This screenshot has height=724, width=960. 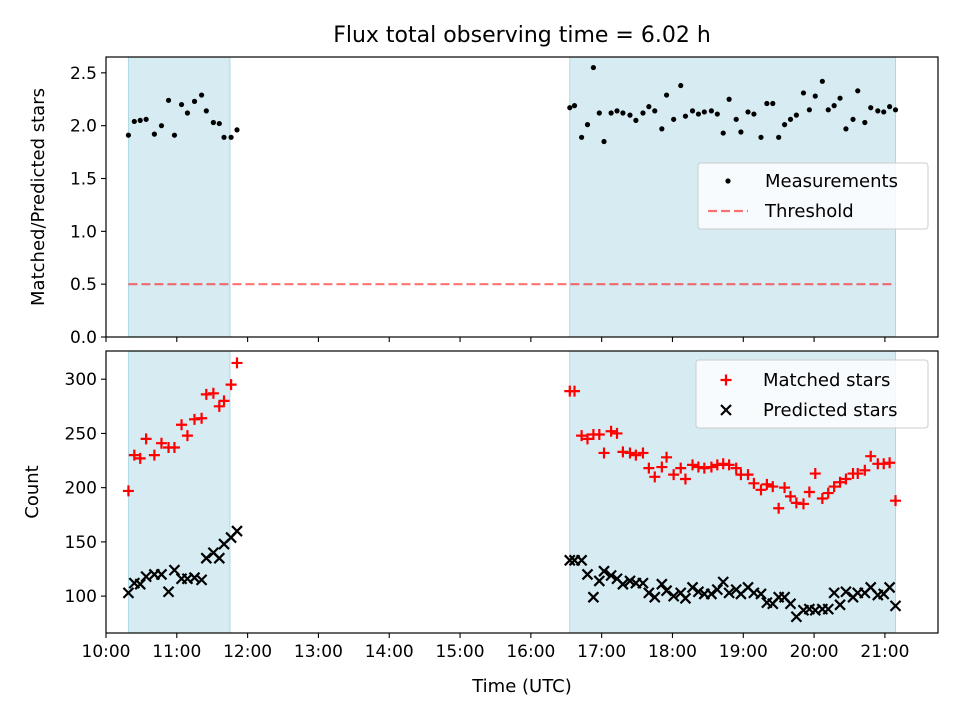 I want to click on x-tick-label: 20:00, so click(x=814, y=652).